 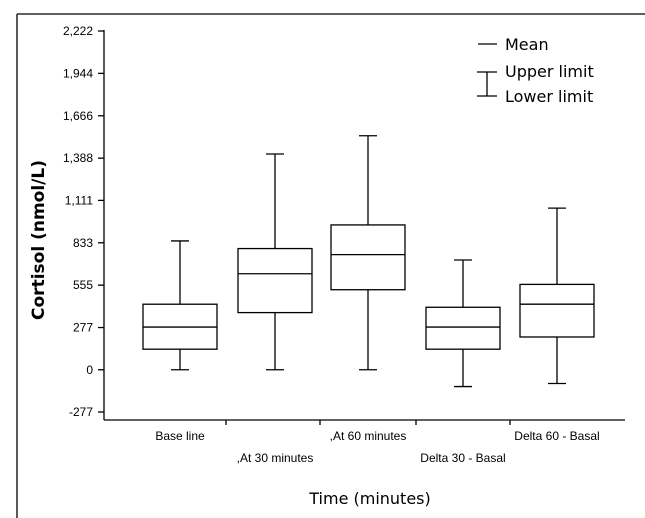 I want to click on legend-mean-label: Mean, so click(x=527, y=44).